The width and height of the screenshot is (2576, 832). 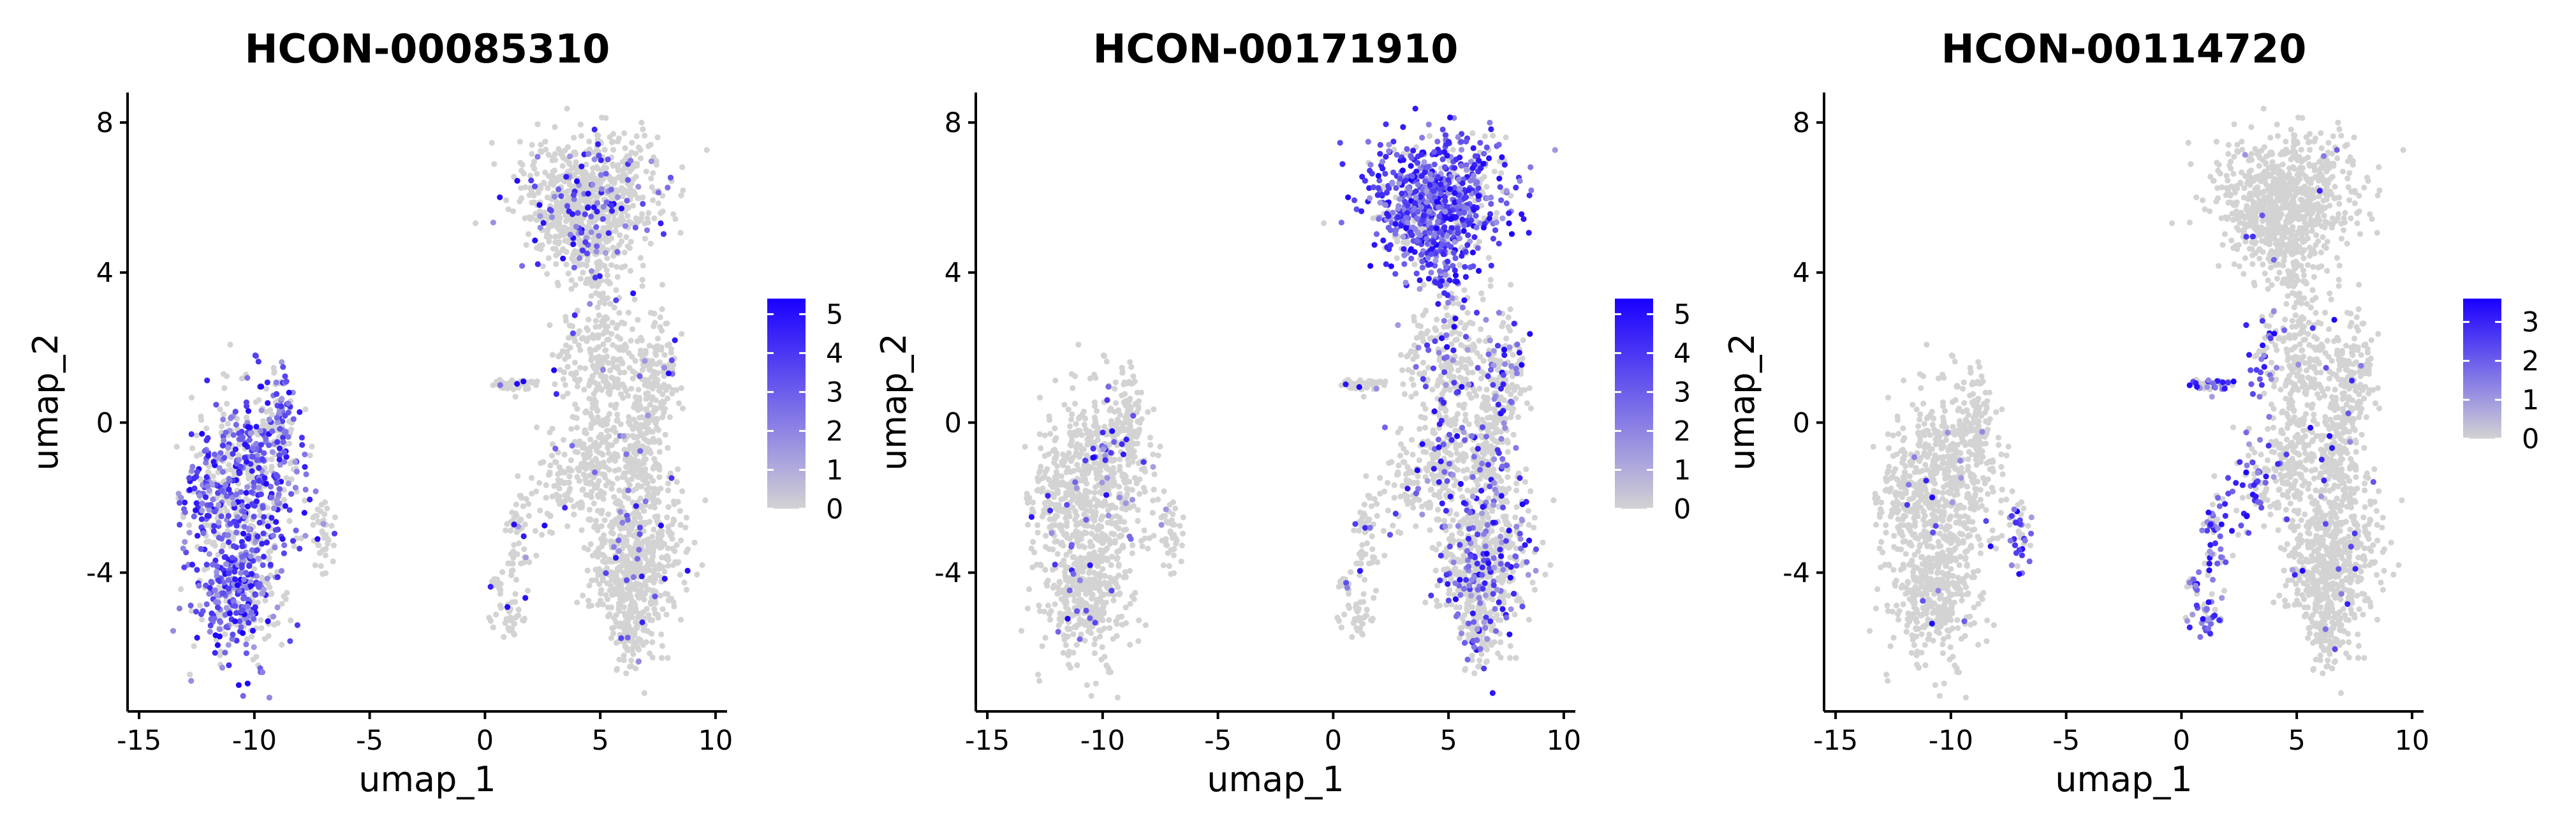 I want to click on panel-title: HCON-00085310, so click(x=427, y=49).